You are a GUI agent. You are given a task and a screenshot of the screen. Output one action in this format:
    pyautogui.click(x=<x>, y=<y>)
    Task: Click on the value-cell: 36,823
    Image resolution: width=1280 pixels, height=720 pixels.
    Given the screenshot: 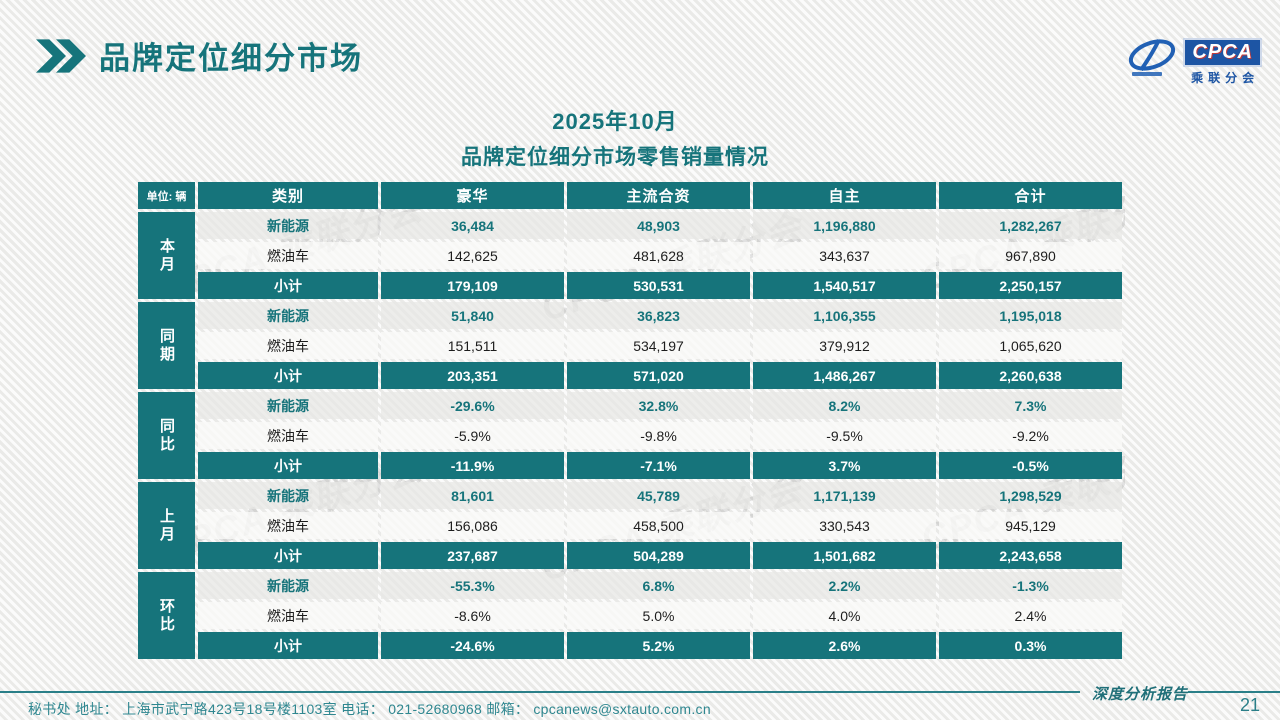 What is the action you would take?
    pyautogui.click(x=658, y=315)
    